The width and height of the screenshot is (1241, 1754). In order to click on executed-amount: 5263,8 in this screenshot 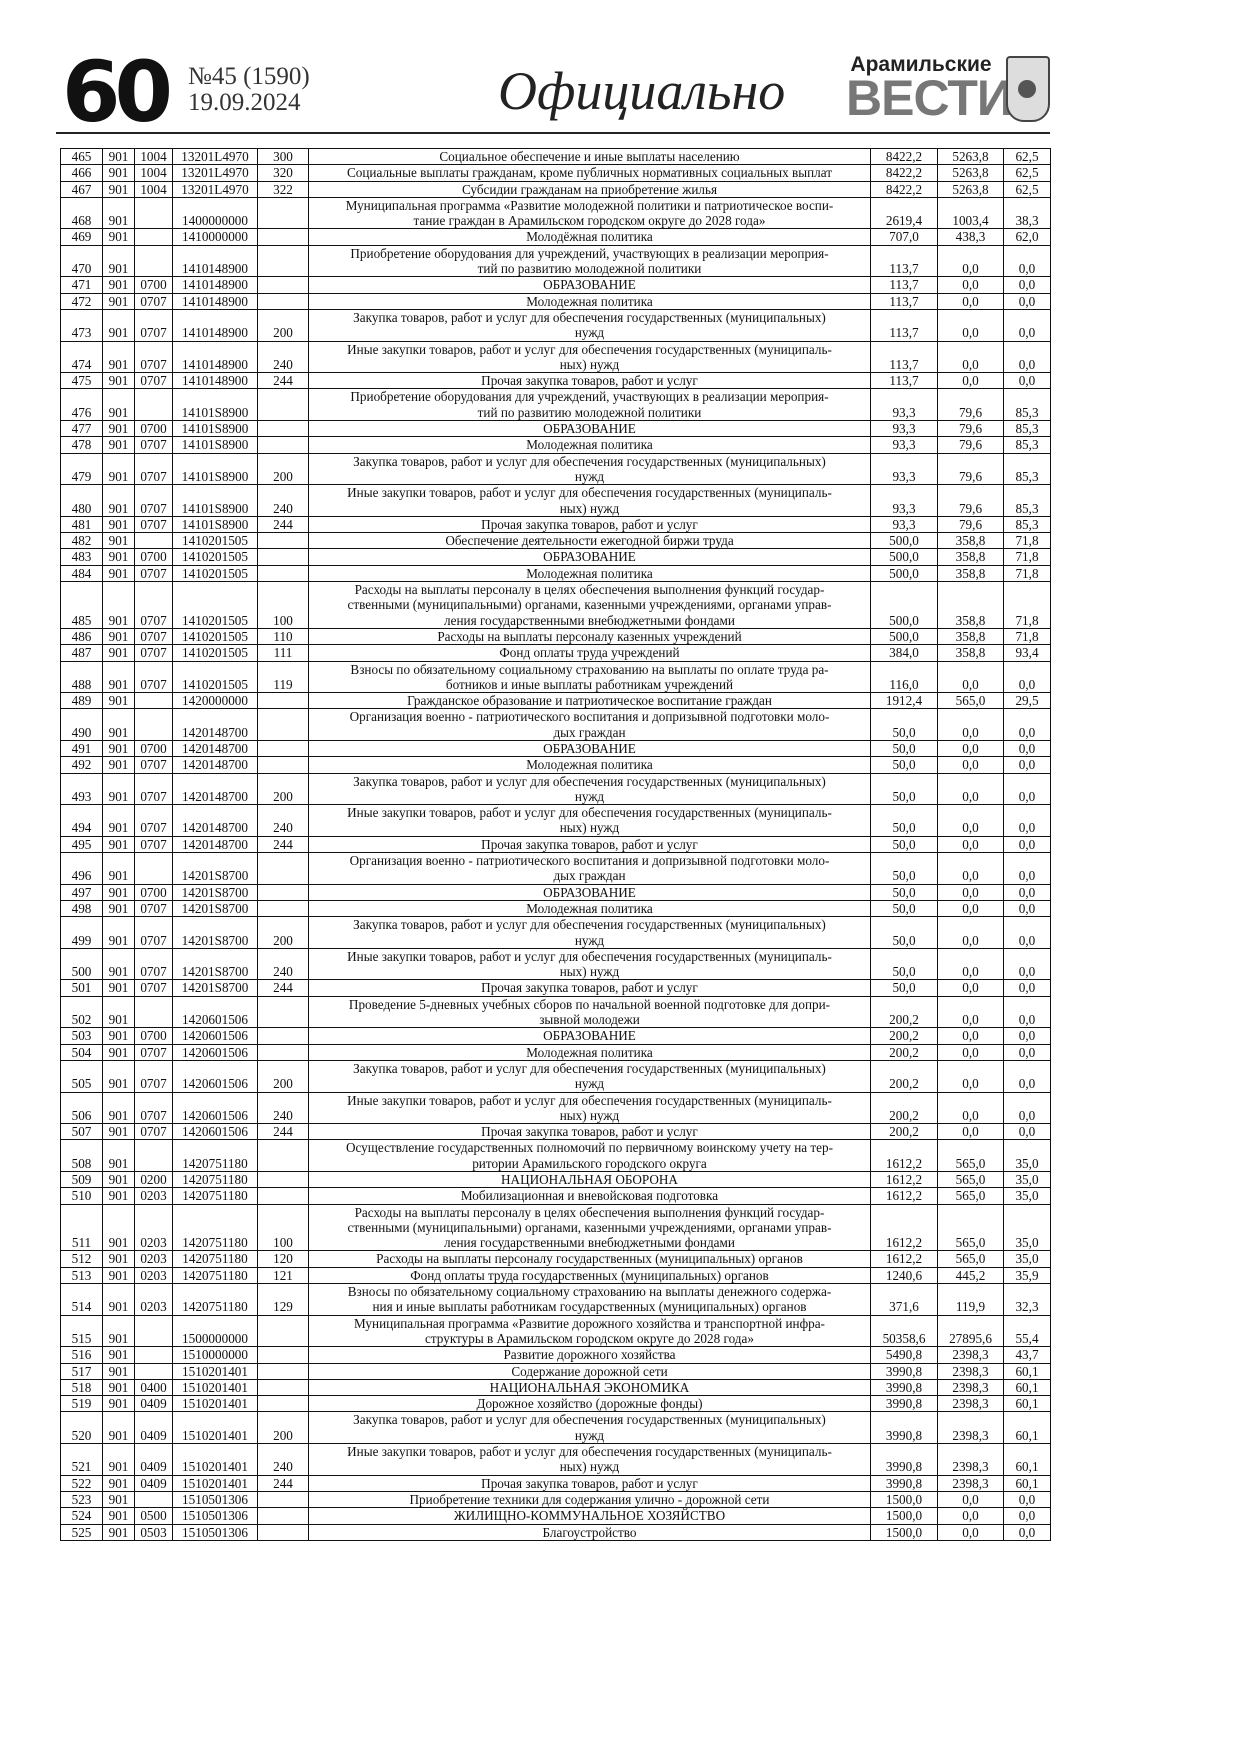, I will do `click(970, 189)`.